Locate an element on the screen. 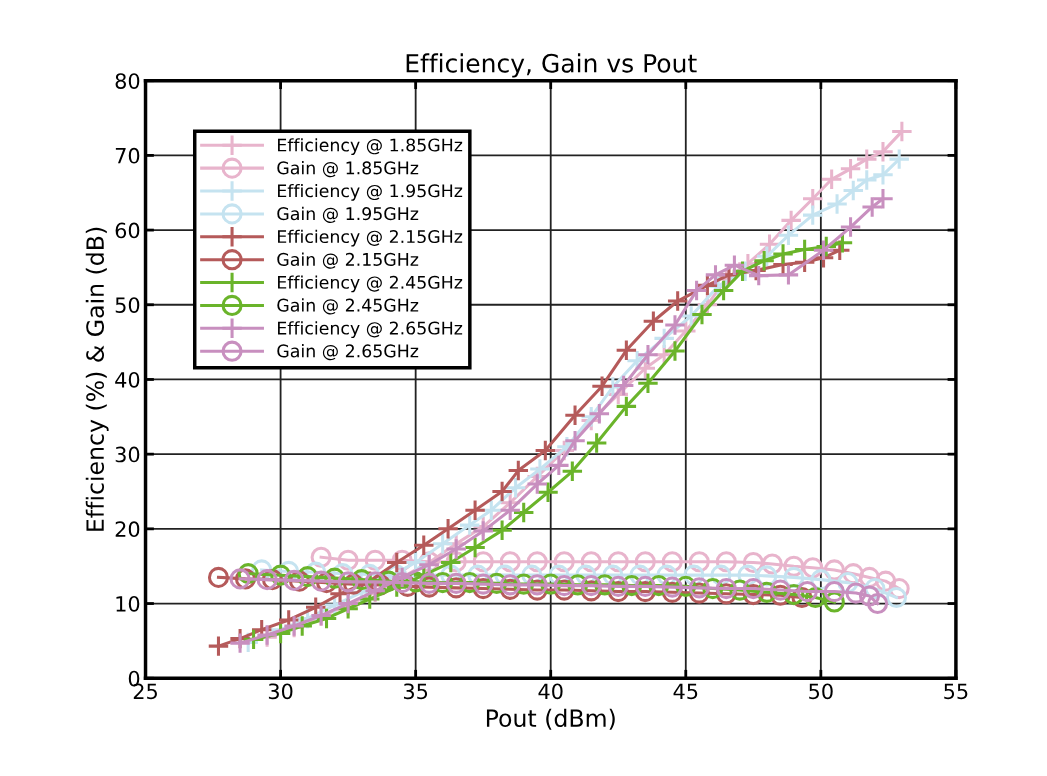 This screenshot has width=1047, height=776. y-tick-label: 10 is located at coordinates (128, 603).